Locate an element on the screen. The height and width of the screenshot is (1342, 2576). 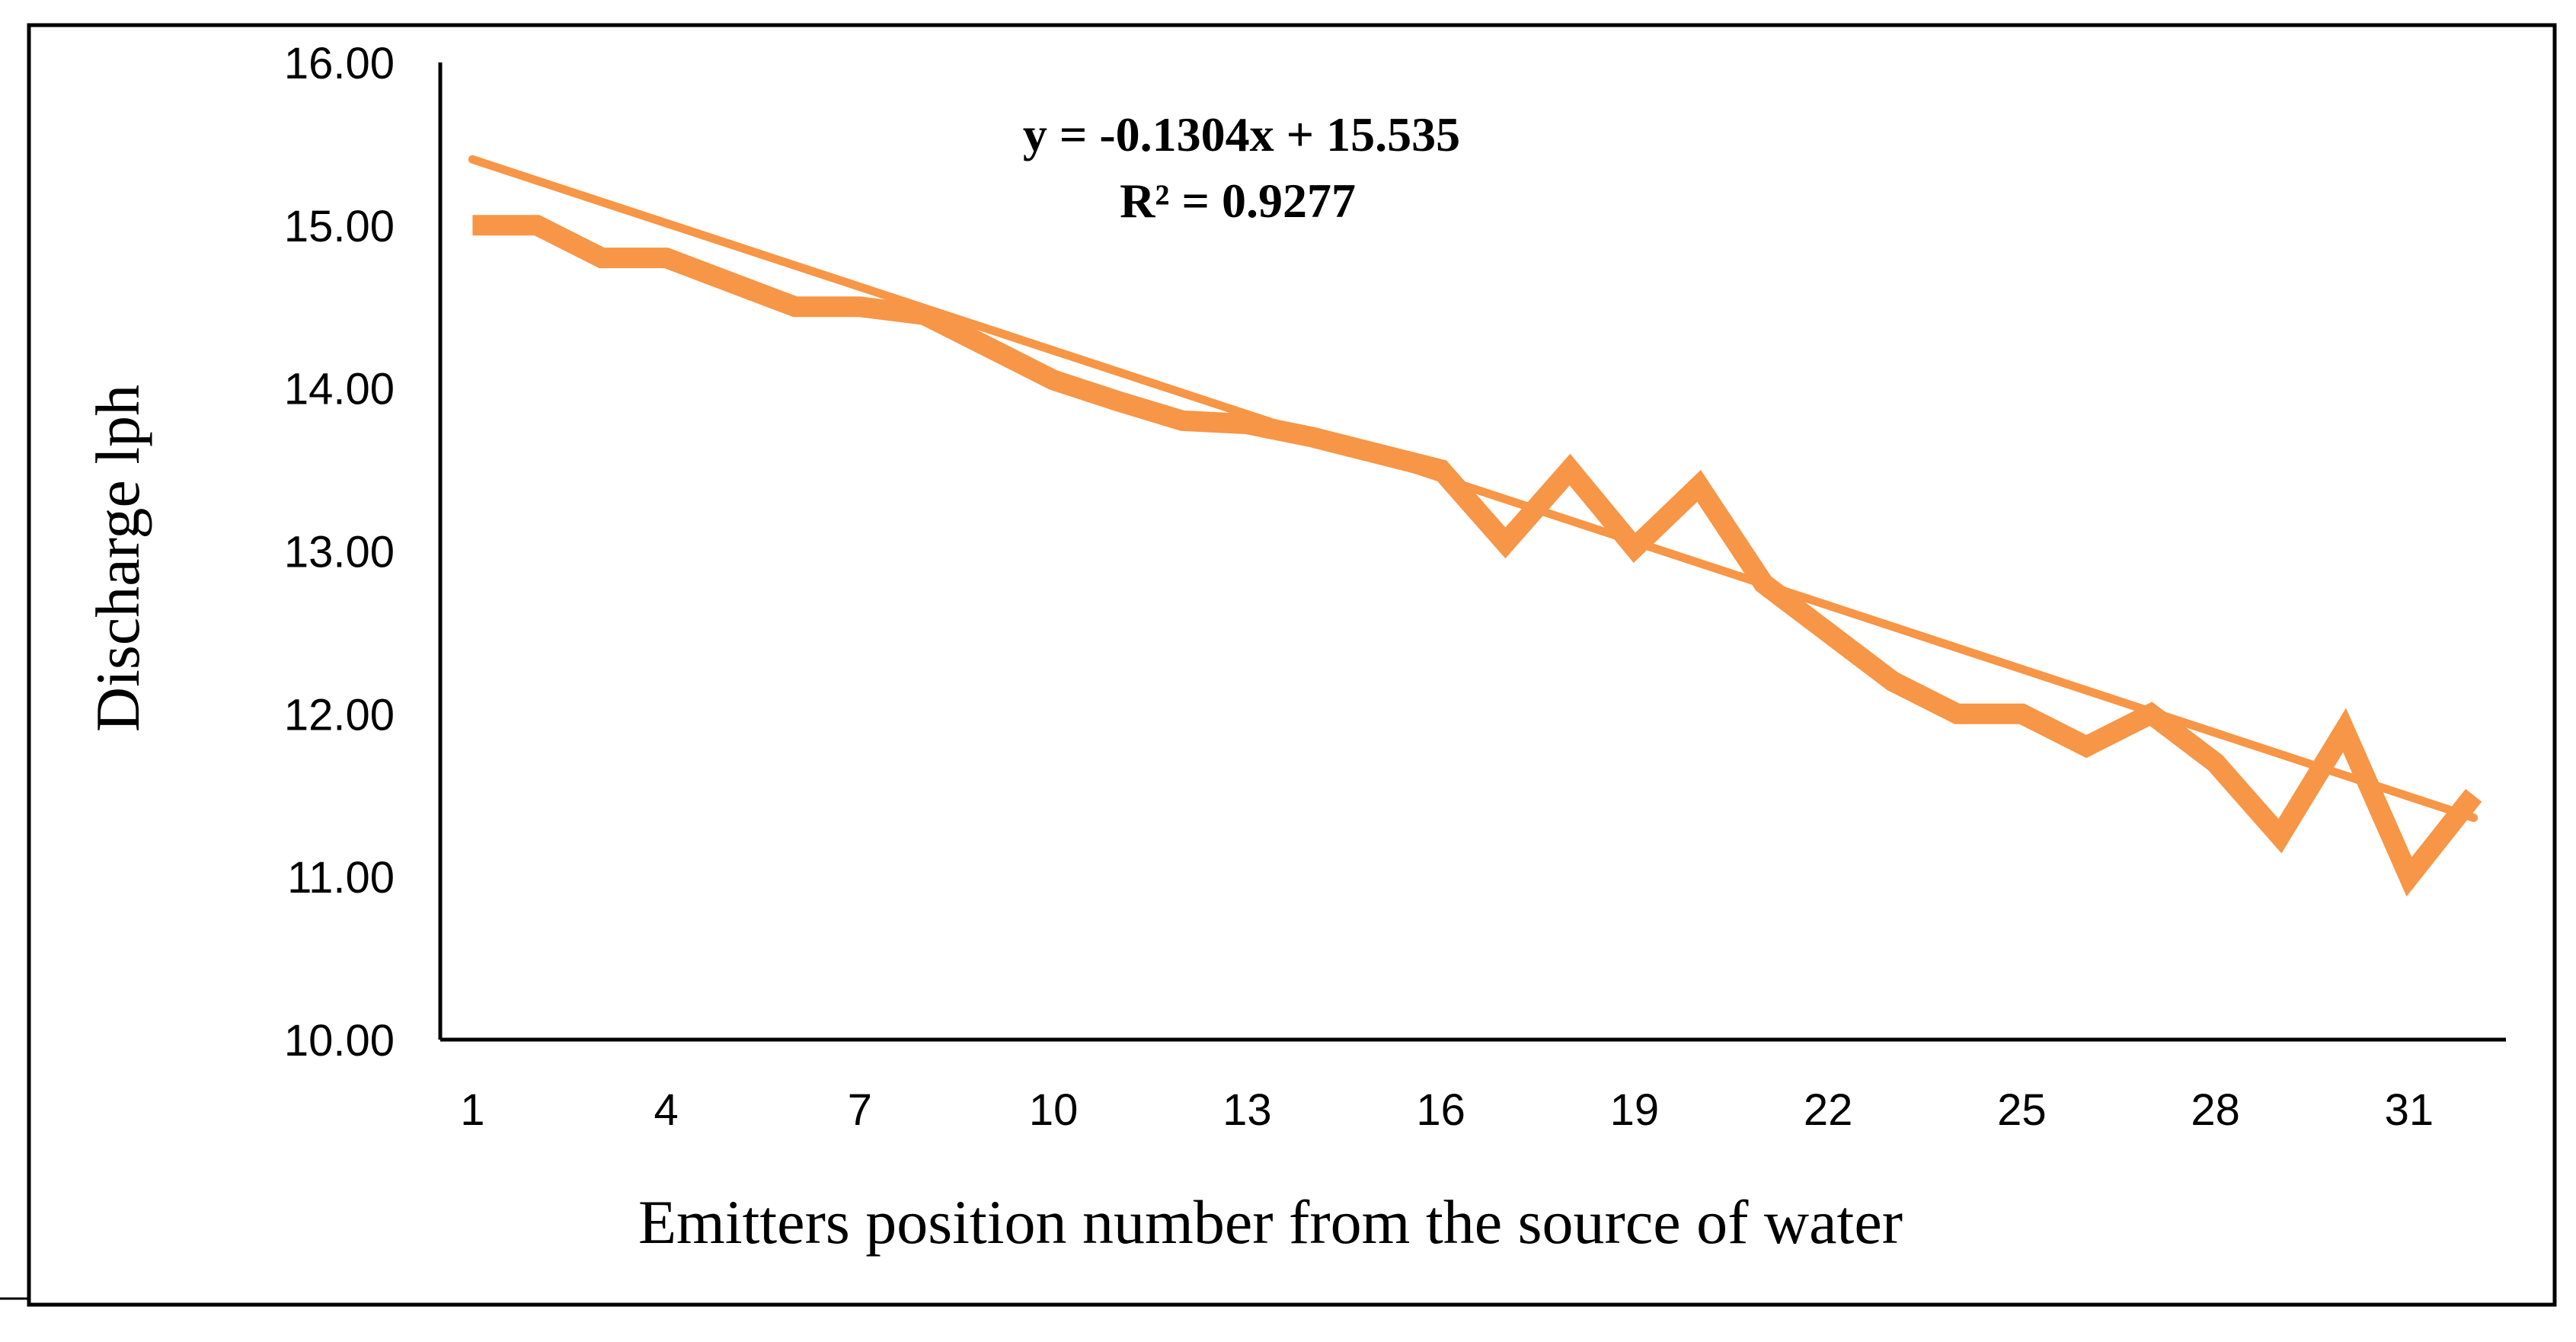
y-tick-label: 12.00 is located at coordinates (340, 715).